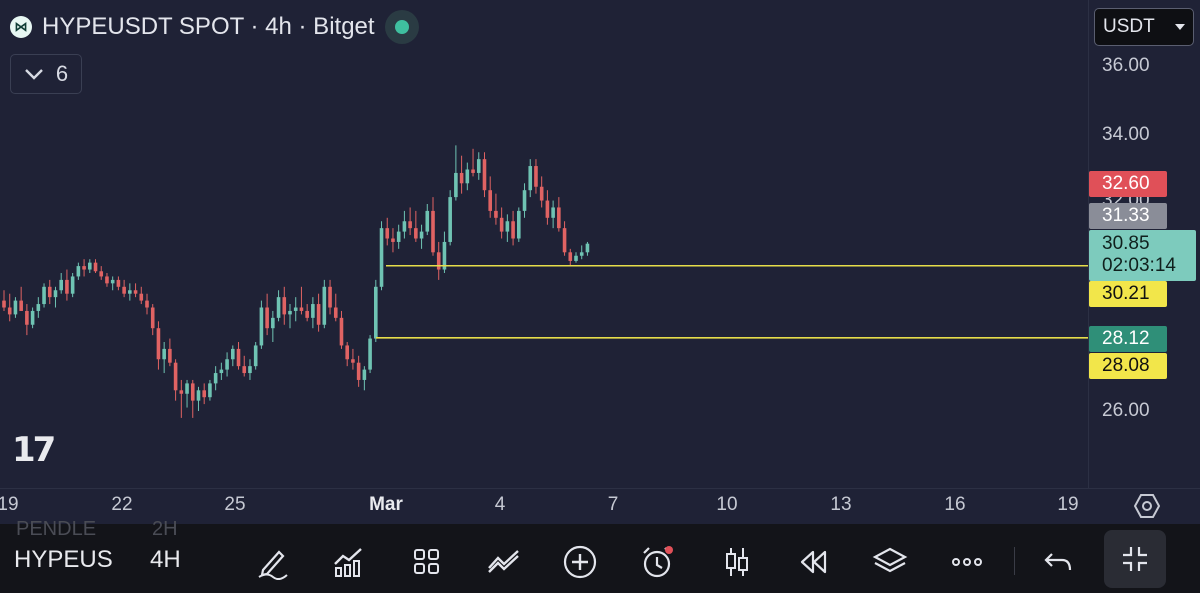 This screenshot has height=593, width=1200. What do you see at coordinates (46, 74) in the screenshot?
I see `indicators-collapse-button: 6` at bounding box center [46, 74].